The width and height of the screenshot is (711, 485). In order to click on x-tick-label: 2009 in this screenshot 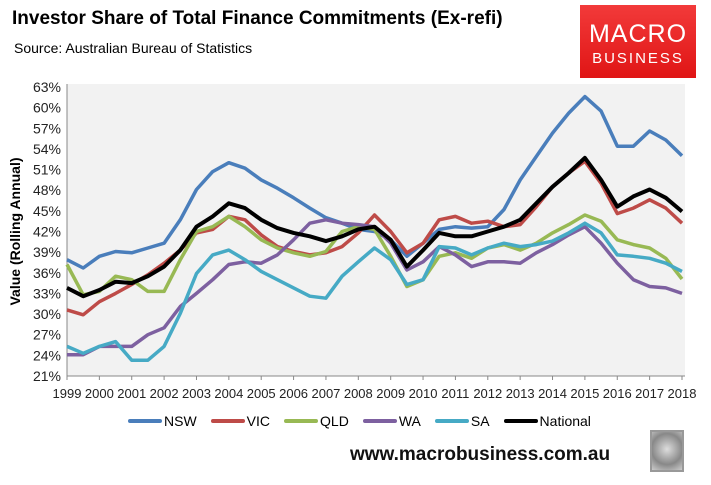, I will do `click(390, 393)`.